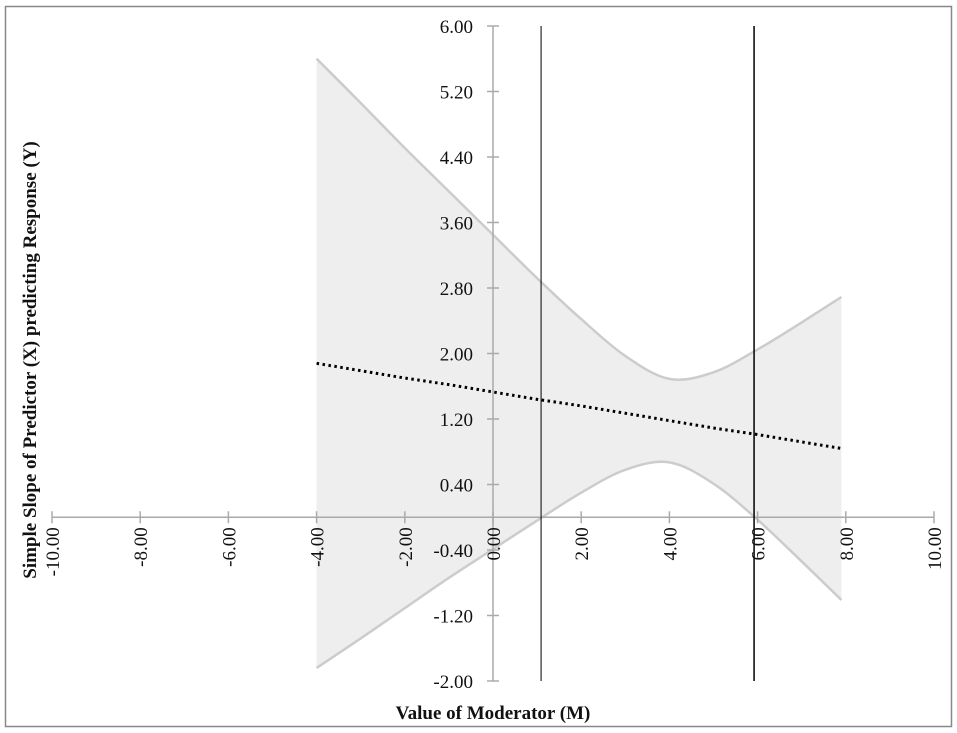 Image resolution: width=957 pixels, height=733 pixels. What do you see at coordinates (582, 543) in the screenshot?
I see `x-tick-label: 2.00` at bounding box center [582, 543].